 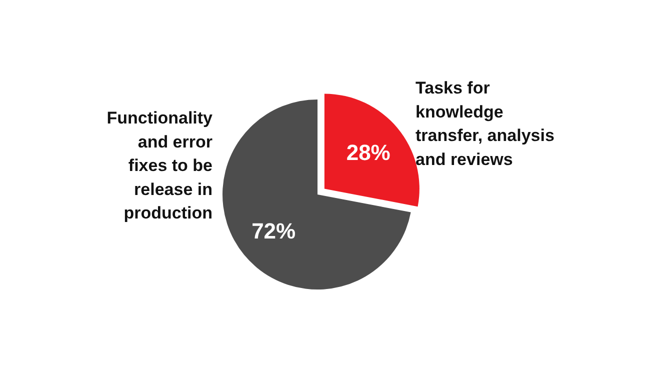 I want to click on slice-label: Functionality and error fixes to be release in production, so click(x=160, y=165).